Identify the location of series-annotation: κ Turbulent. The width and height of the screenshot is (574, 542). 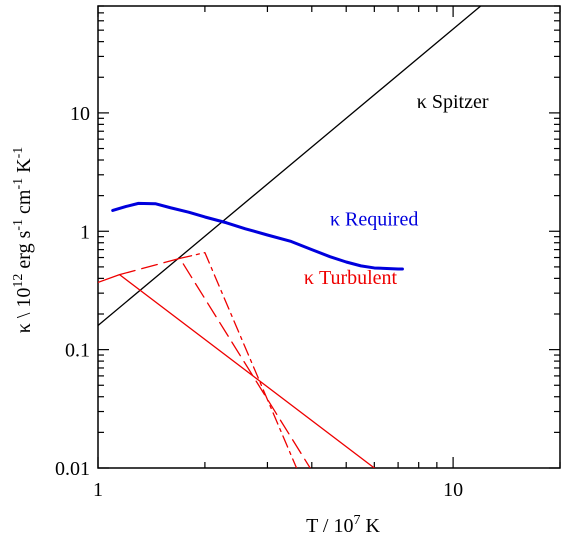
(351, 278).